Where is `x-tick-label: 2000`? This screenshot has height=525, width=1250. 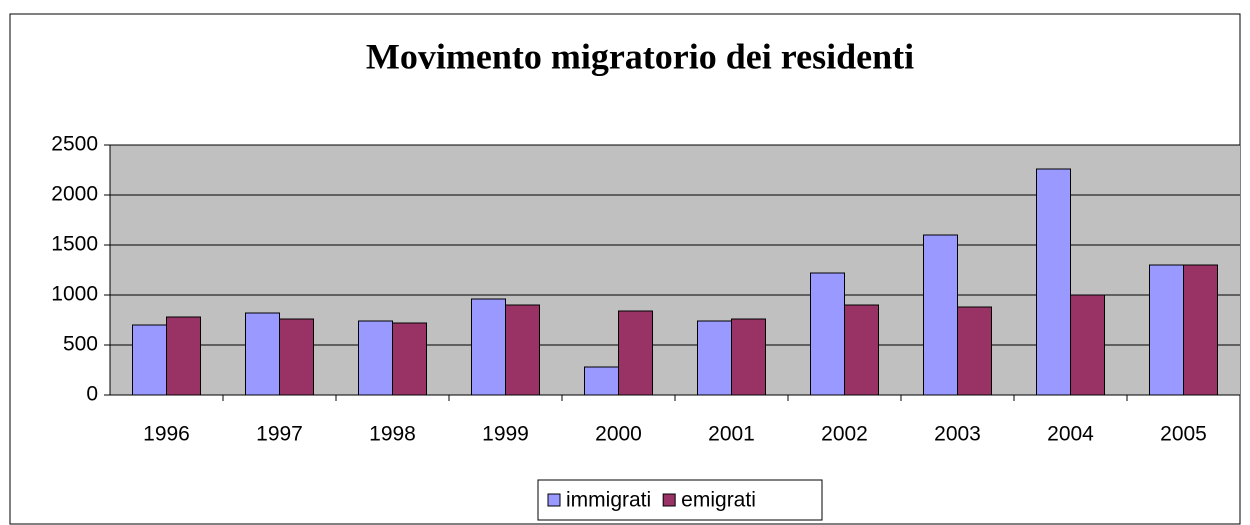
x-tick-label: 2000 is located at coordinates (618, 434).